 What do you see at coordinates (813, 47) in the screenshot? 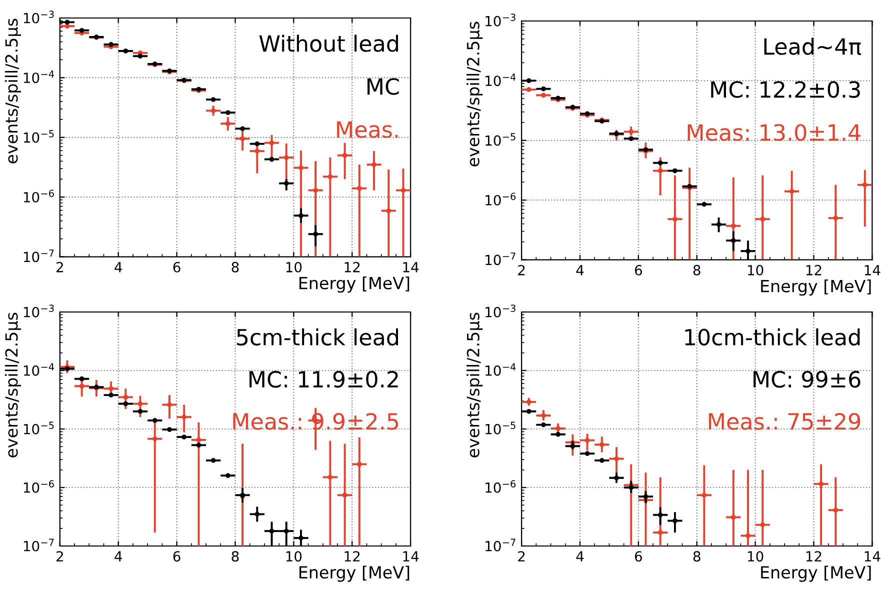
I see `text: Lead~4π` at bounding box center [813, 47].